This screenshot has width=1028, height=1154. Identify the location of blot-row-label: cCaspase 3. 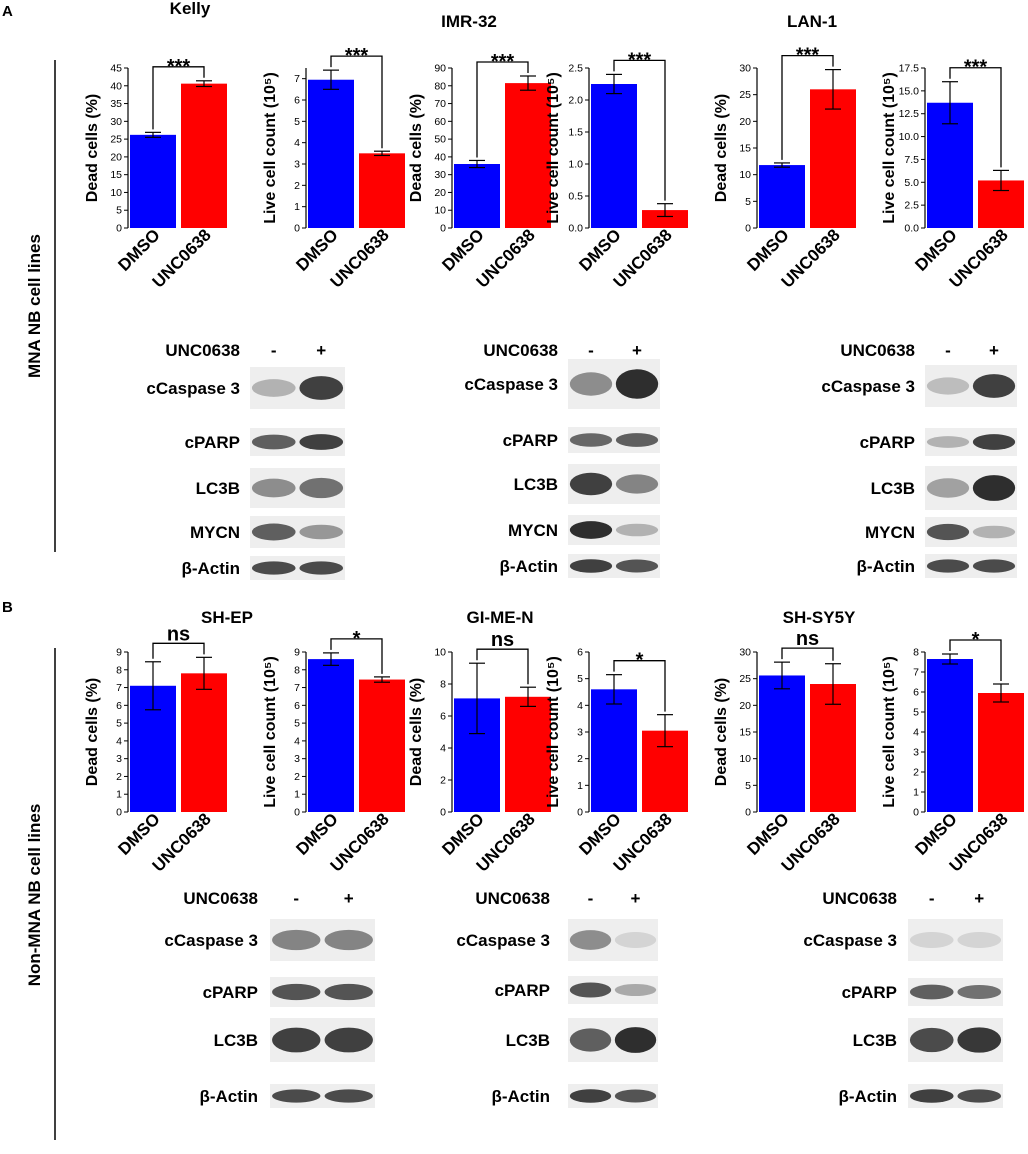
(850, 940).